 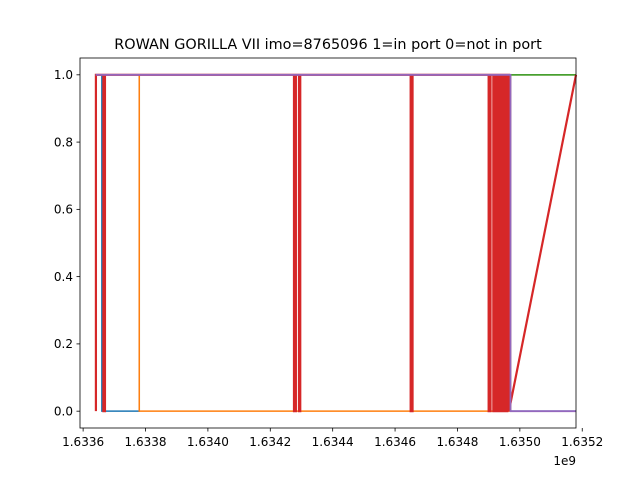 What do you see at coordinates (63, 142) in the screenshot?
I see `y-tick-label: 0.8` at bounding box center [63, 142].